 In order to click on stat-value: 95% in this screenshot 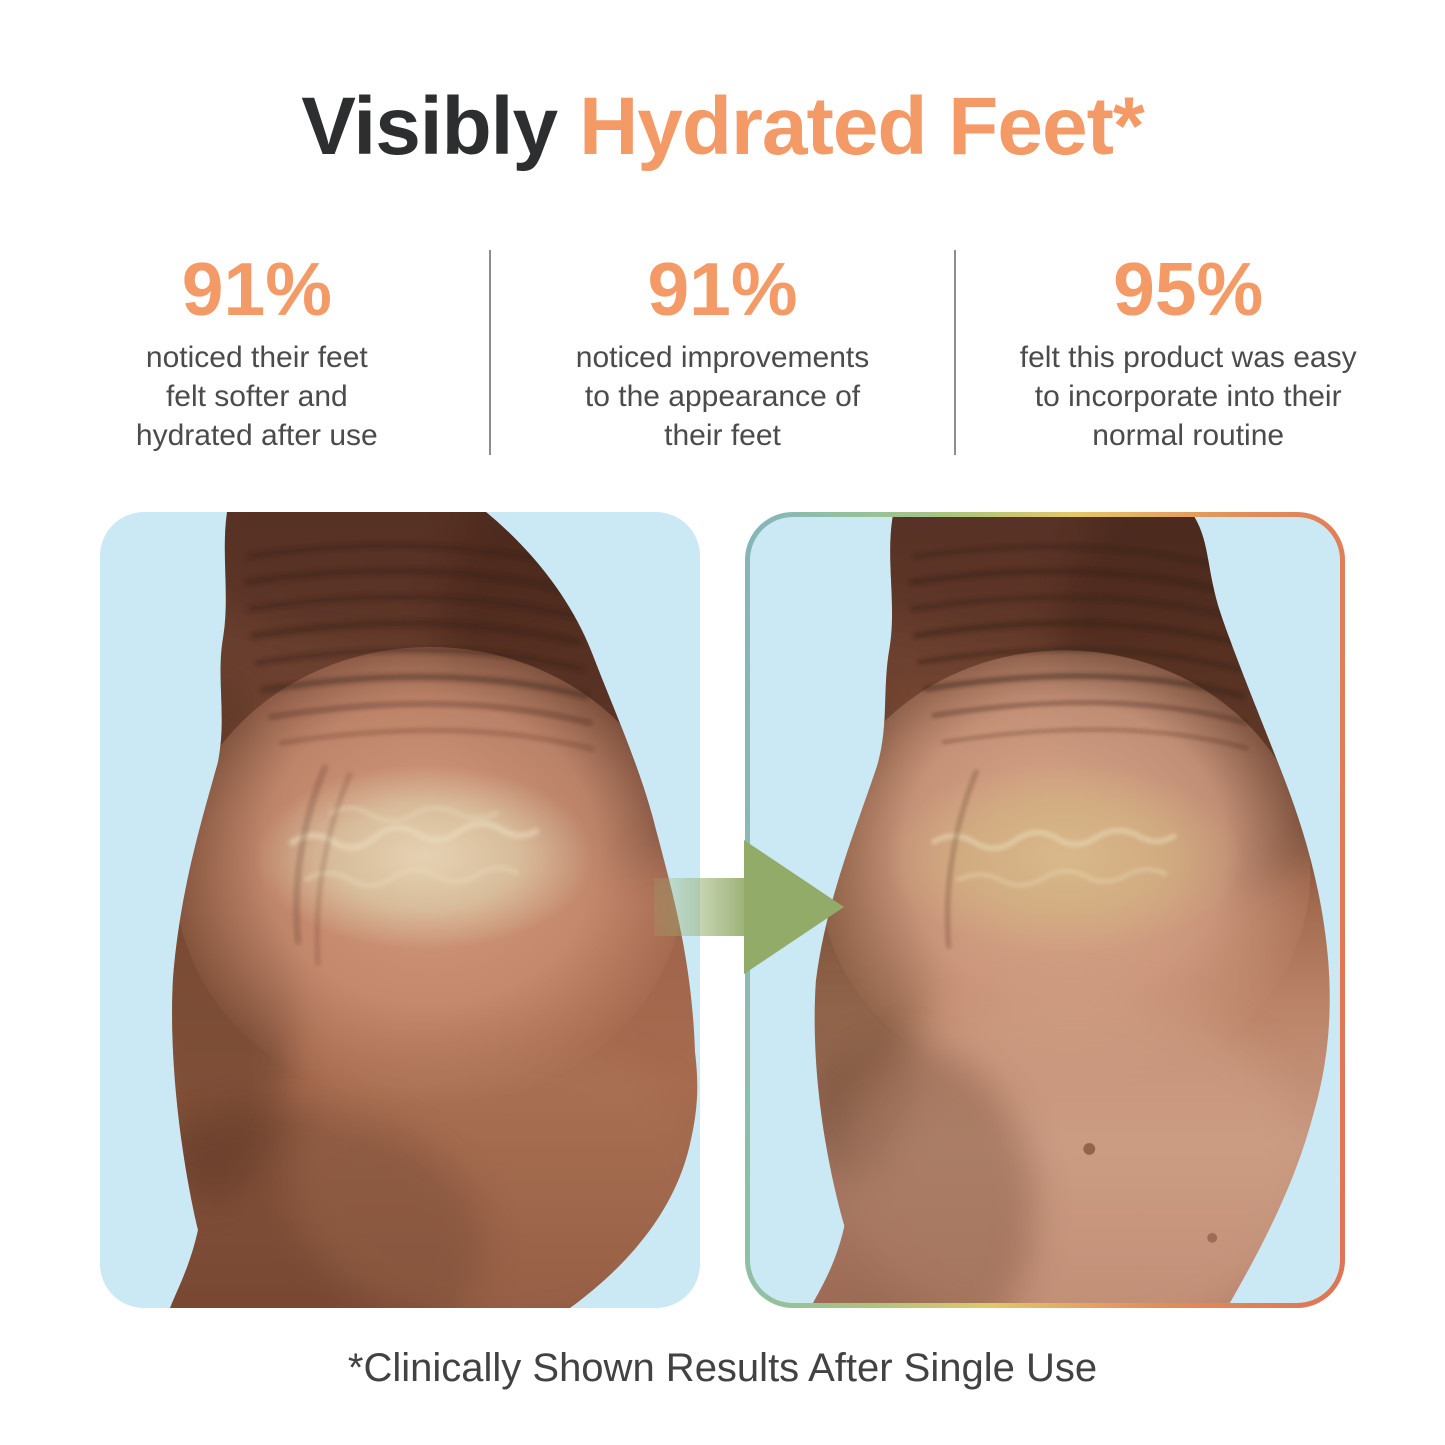, I will do `click(1188, 289)`.